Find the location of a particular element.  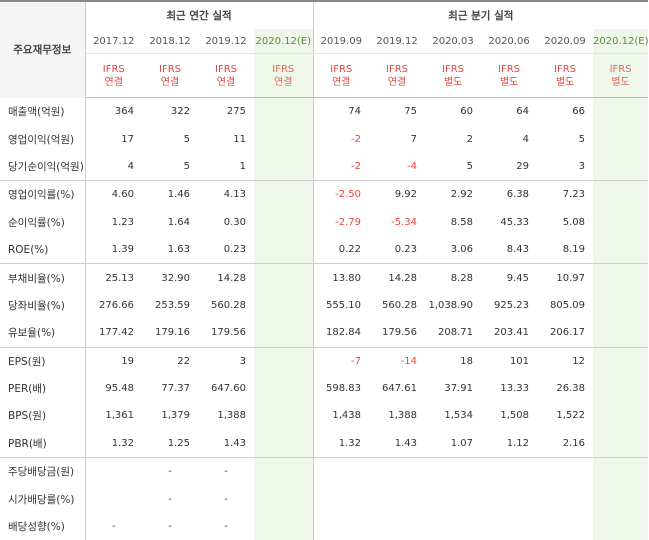

table-cell: 75 is located at coordinates (411, 112).